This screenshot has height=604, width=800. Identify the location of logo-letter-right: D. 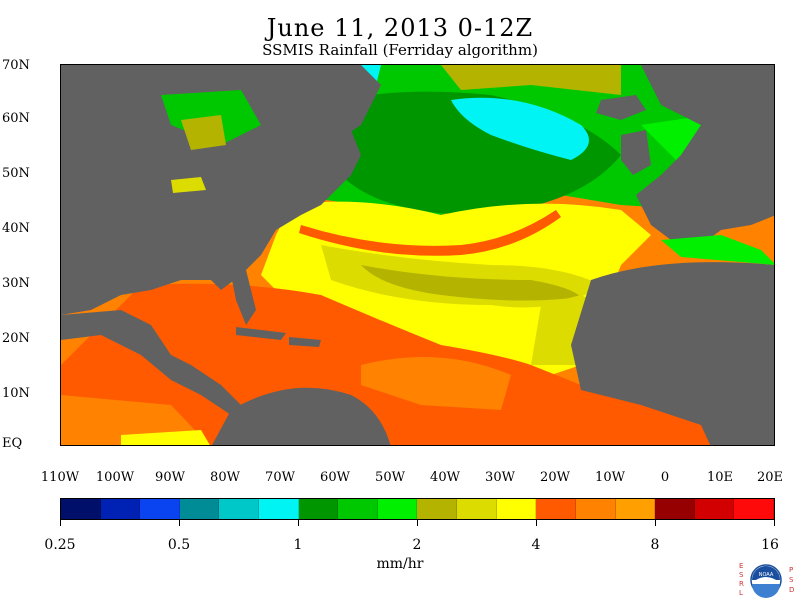
(791, 590).